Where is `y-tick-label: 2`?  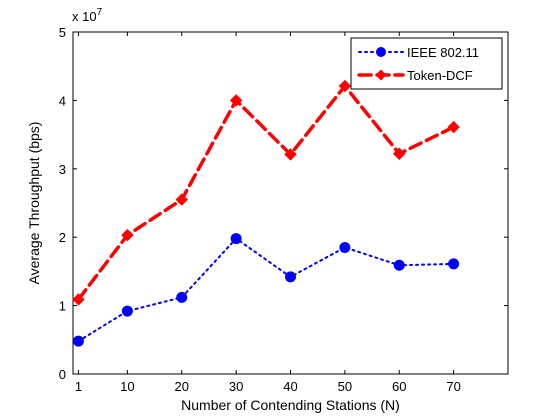 y-tick-label: 2 is located at coordinates (62, 237).